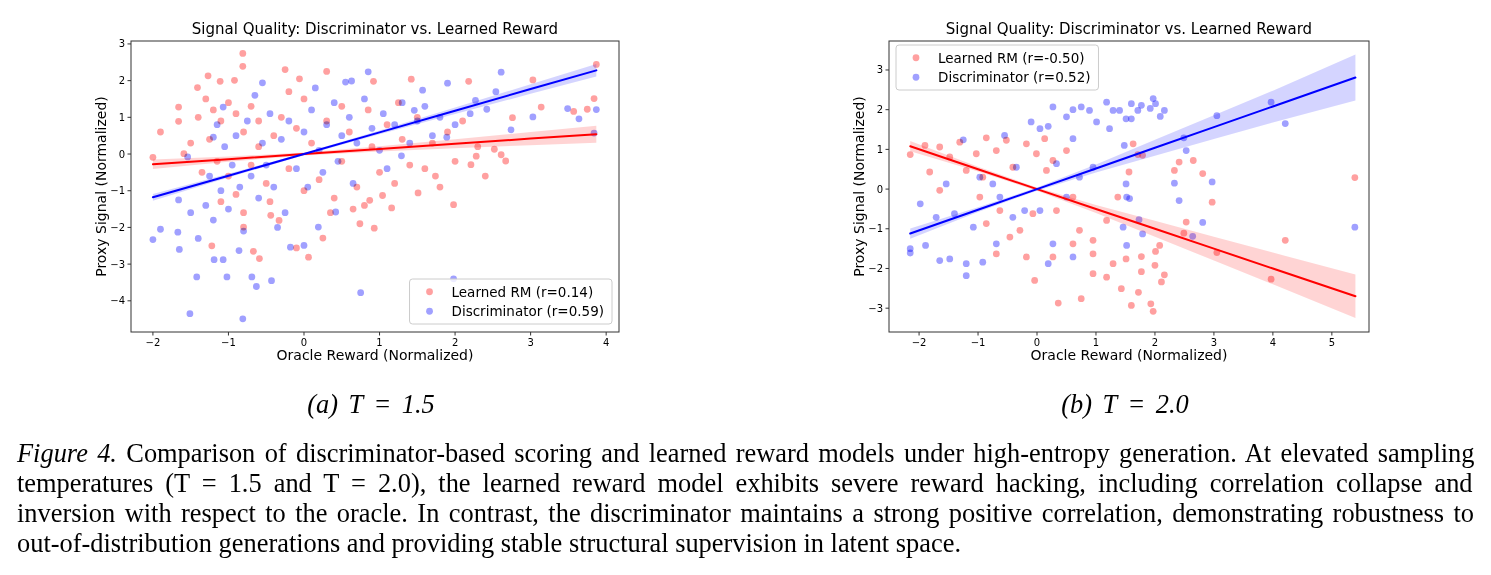 This screenshot has height=575, width=1491. What do you see at coordinates (371, 404) in the screenshot?
I see `text: (a) T = 1.5` at bounding box center [371, 404].